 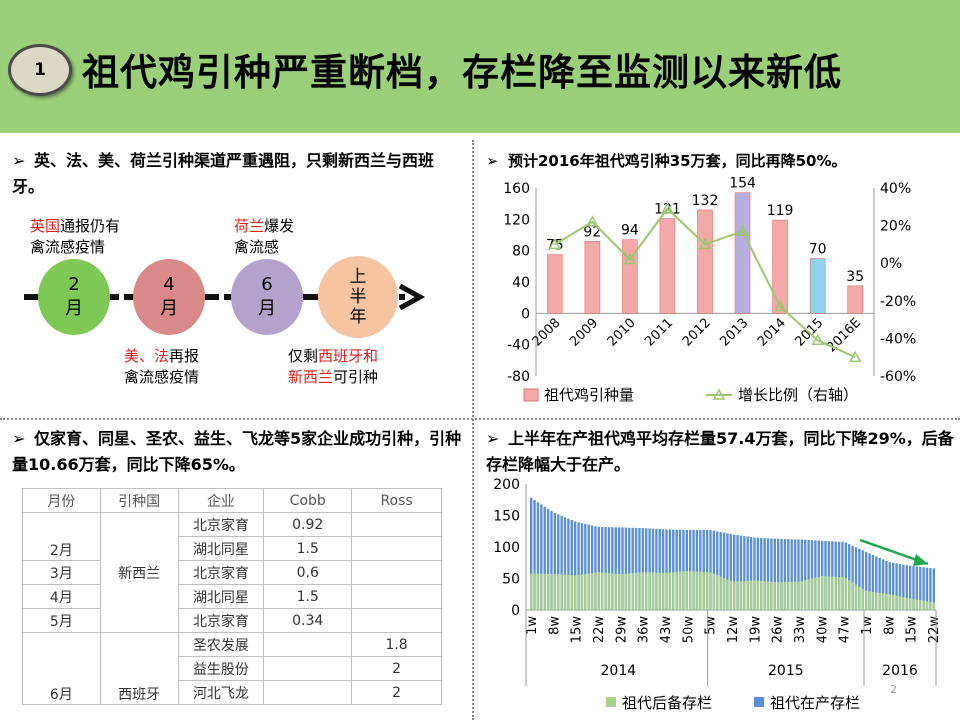 What do you see at coordinates (619, 671) in the screenshot?
I see `year-label: 2014` at bounding box center [619, 671].